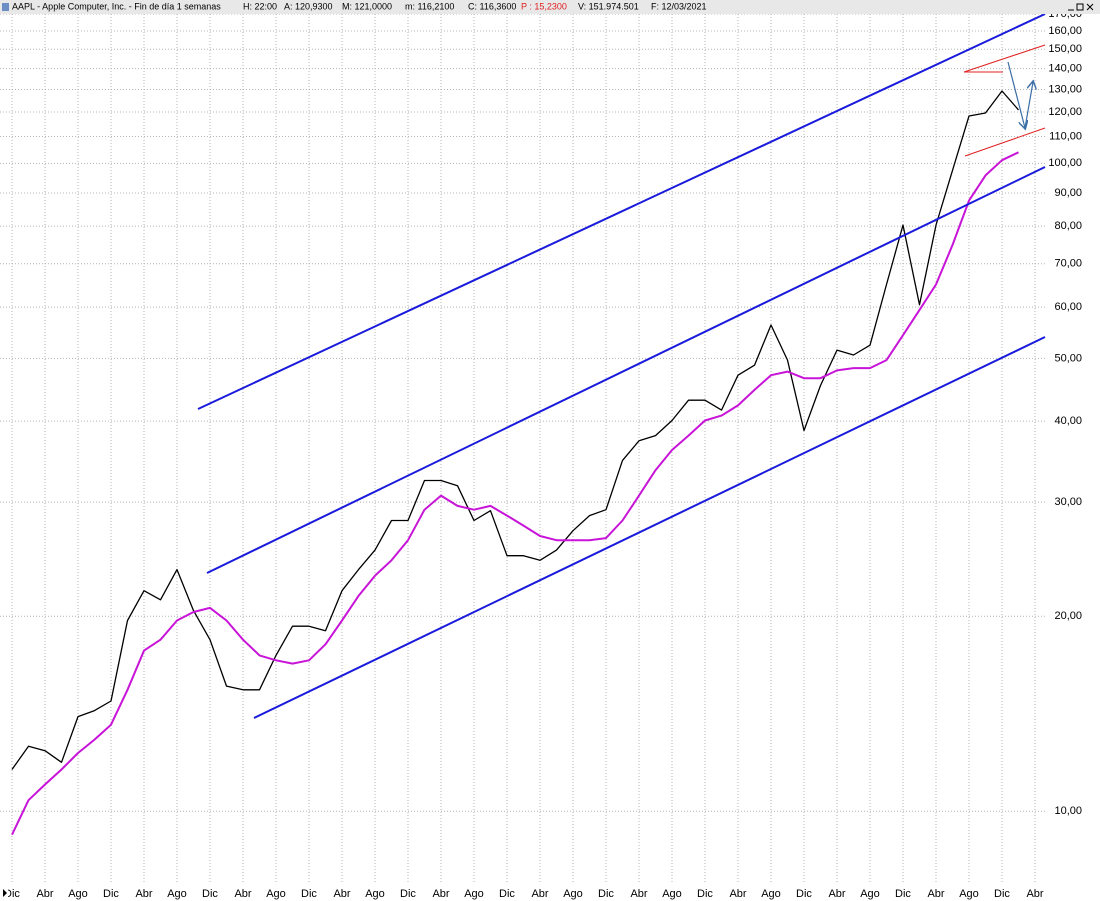 The width and height of the screenshot is (1100, 901). I want to click on y-tick-label: 50,00, so click(1068, 358).